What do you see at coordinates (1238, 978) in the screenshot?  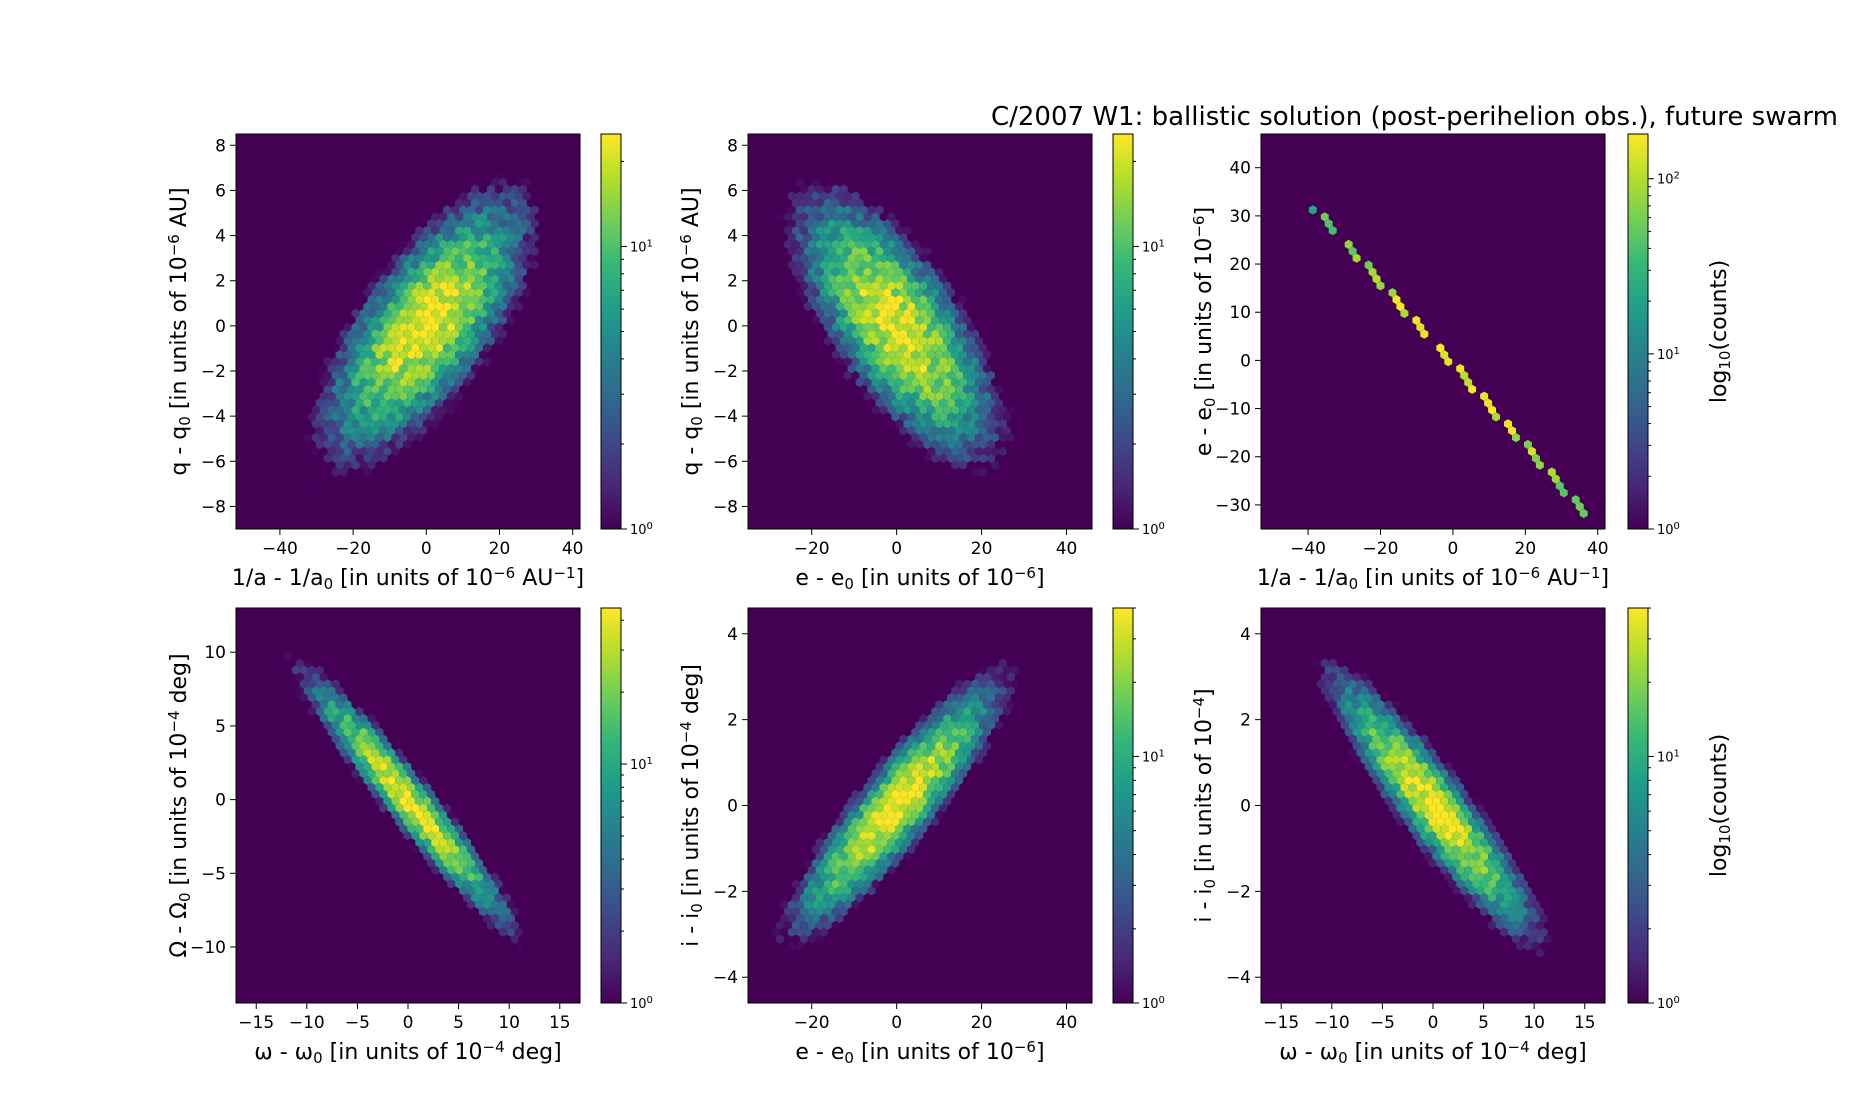 I see `y-tick-label: −4` at bounding box center [1238, 978].